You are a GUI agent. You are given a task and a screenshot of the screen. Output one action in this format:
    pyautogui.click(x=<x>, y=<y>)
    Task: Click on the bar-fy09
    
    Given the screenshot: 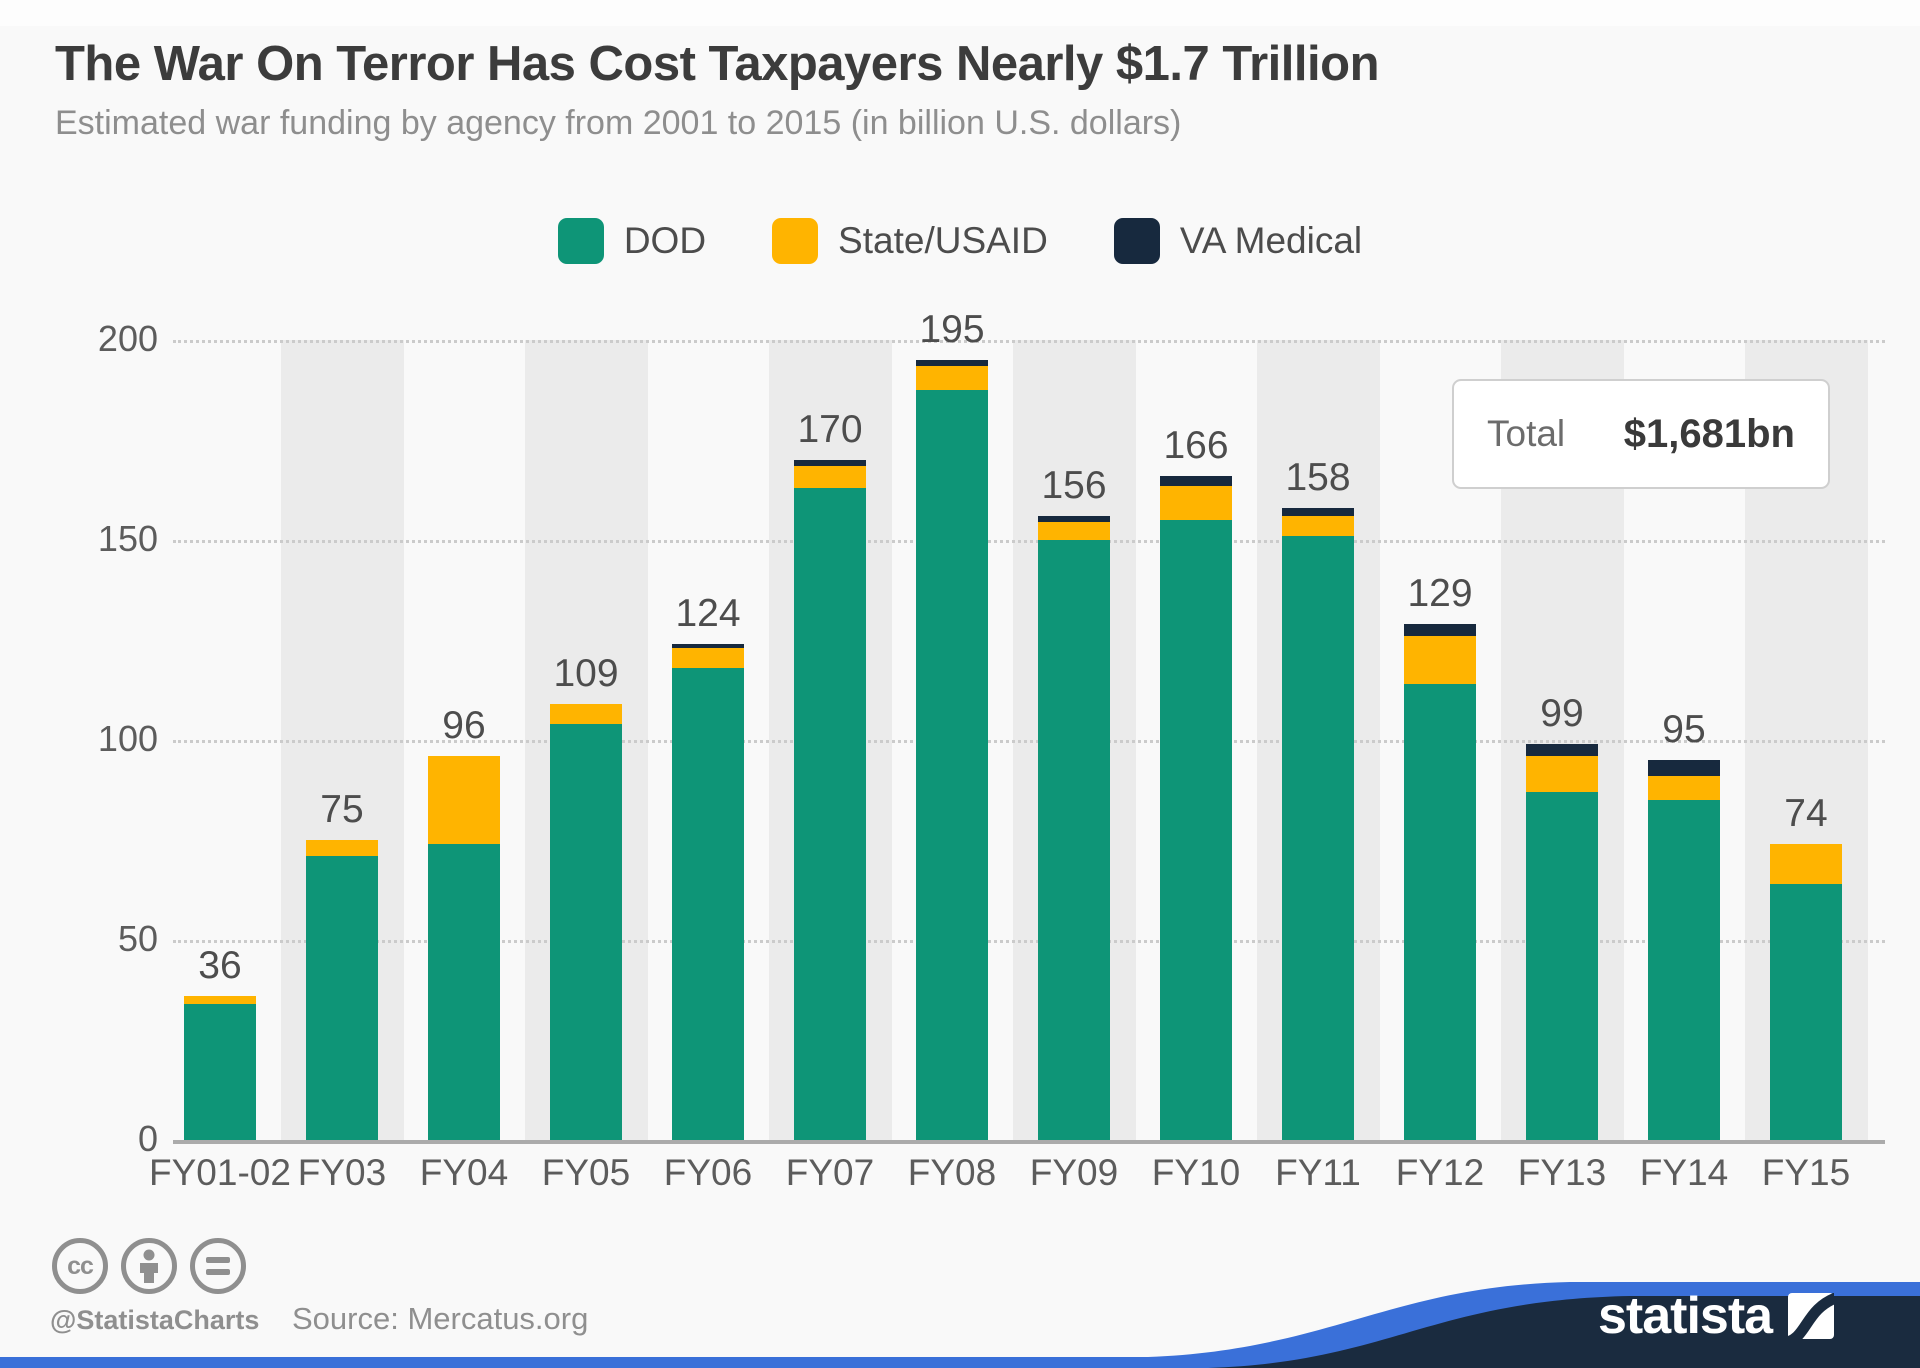 What is the action you would take?
    pyautogui.click(x=1074, y=828)
    